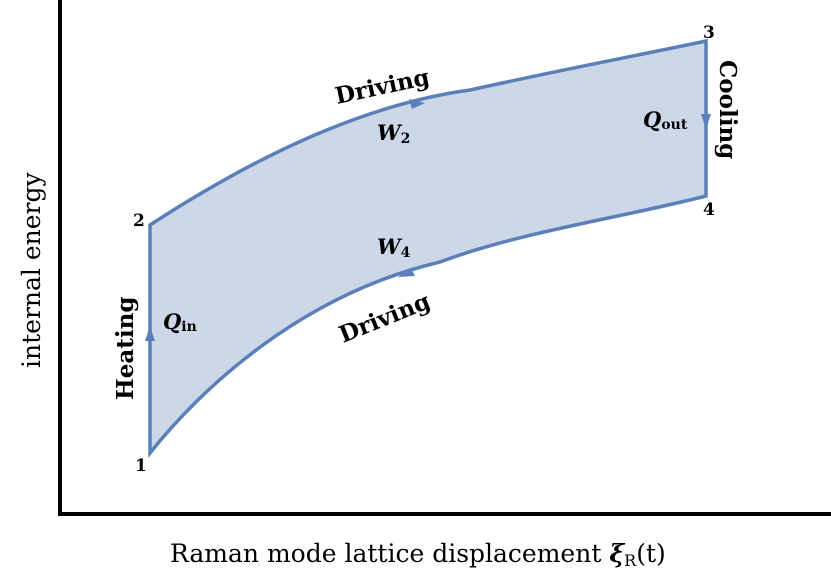 The height and width of the screenshot is (574, 831). Describe the element at coordinates (651, 553) in the screenshot. I see `x-axis-argument: (t)` at that location.